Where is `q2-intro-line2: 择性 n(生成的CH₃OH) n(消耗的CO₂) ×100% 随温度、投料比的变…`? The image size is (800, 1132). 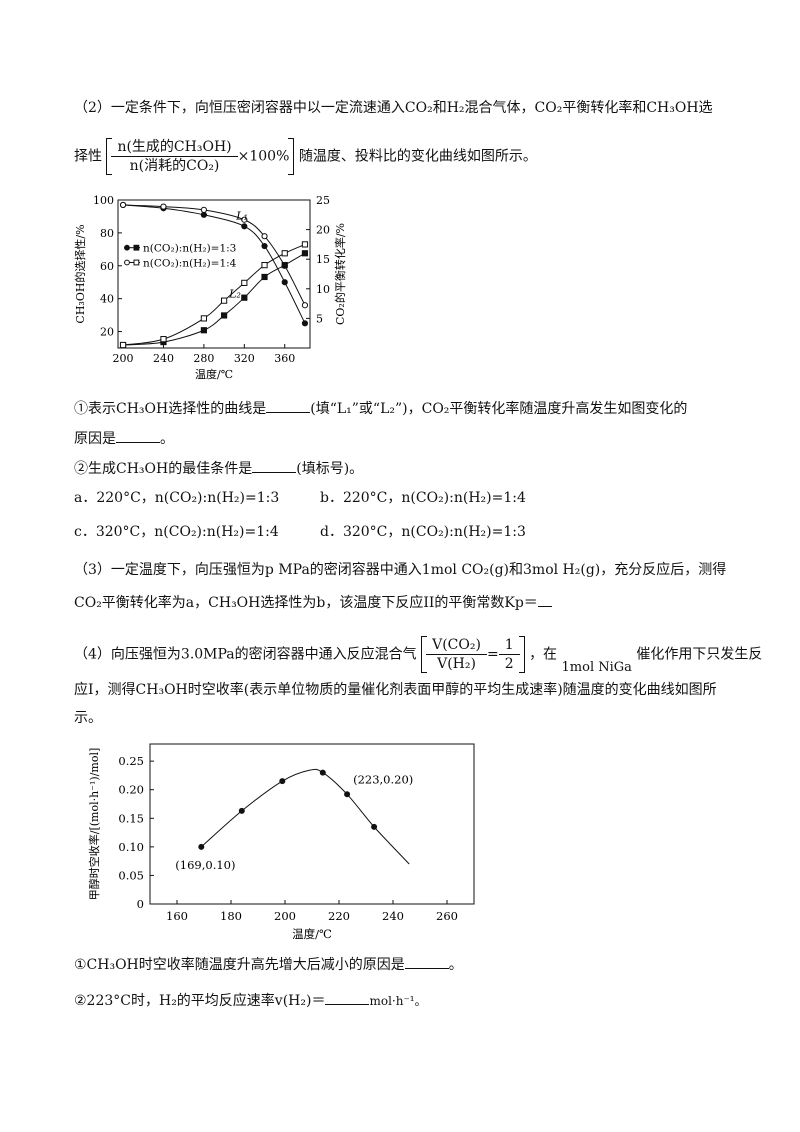 q2-intro-line2: 择性 n(生成的CH₃OH) n(消耗的CO₂) ×100% 随温度、投料比的变… is located at coordinates (417, 156).